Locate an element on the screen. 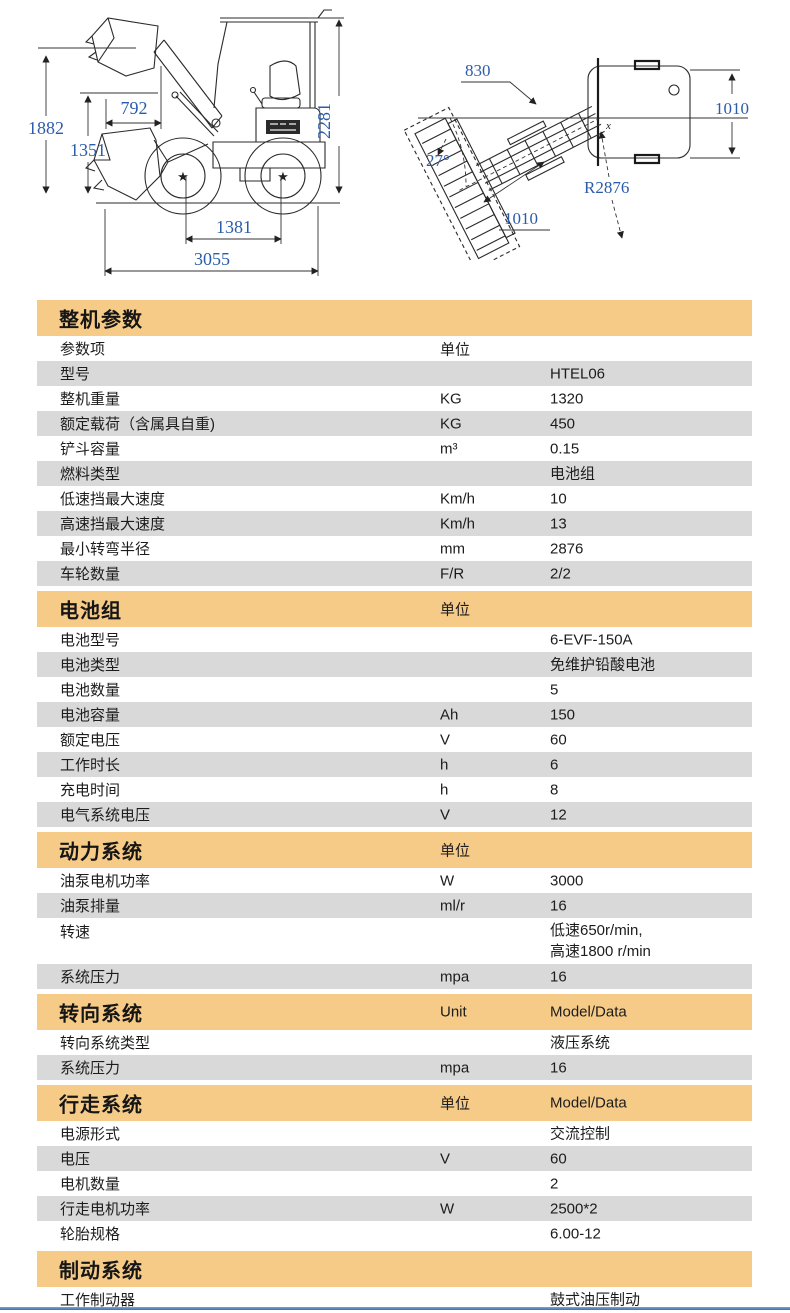  spec-value: 2/2 is located at coordinates (560, 573).